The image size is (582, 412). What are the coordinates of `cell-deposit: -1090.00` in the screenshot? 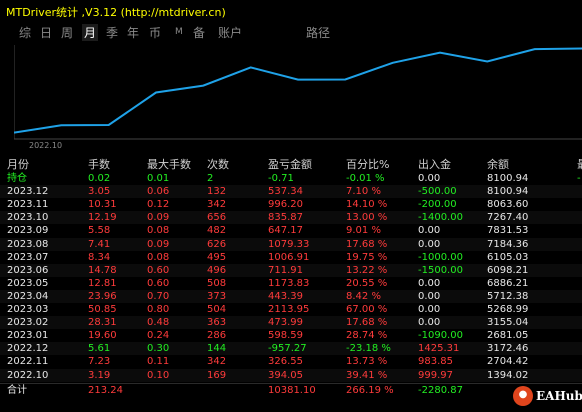 It's located at (440, 336).